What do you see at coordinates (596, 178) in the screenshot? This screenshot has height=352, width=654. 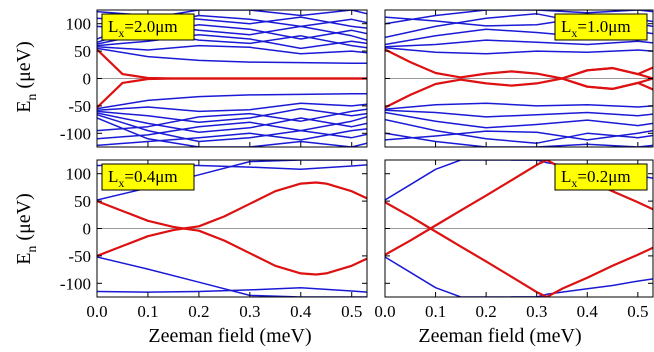 I see `panel-label: Lx=0.2μm` at bounding box center [596, 178].